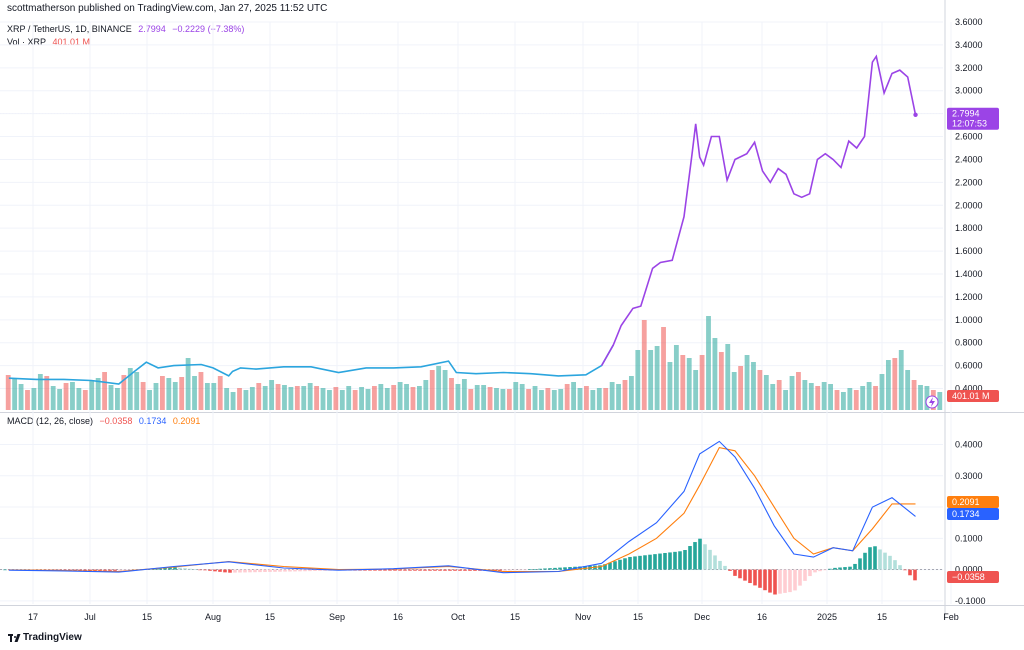 This screenshot has width=1024, height=650. I want to click on time-axis-tick: Dec, so click(702, 617).